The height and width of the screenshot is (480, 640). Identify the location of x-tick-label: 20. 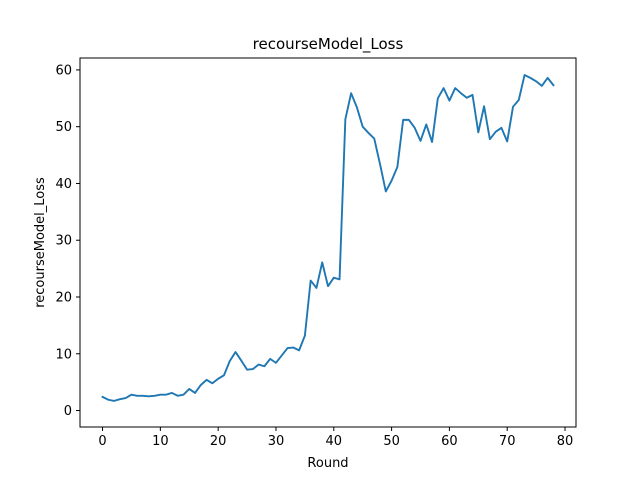
(218, 441).